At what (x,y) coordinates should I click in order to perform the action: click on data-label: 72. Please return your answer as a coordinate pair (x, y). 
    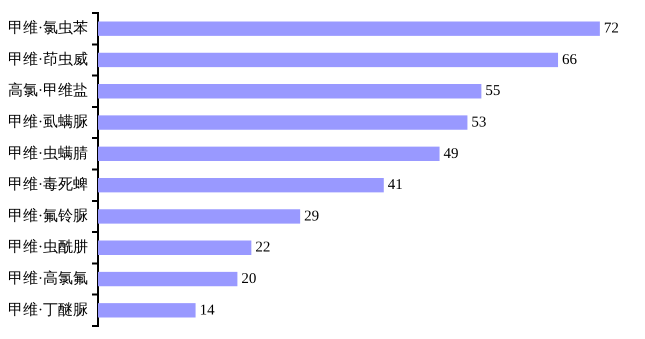
    Looking at the image, I should click on (611, 28).